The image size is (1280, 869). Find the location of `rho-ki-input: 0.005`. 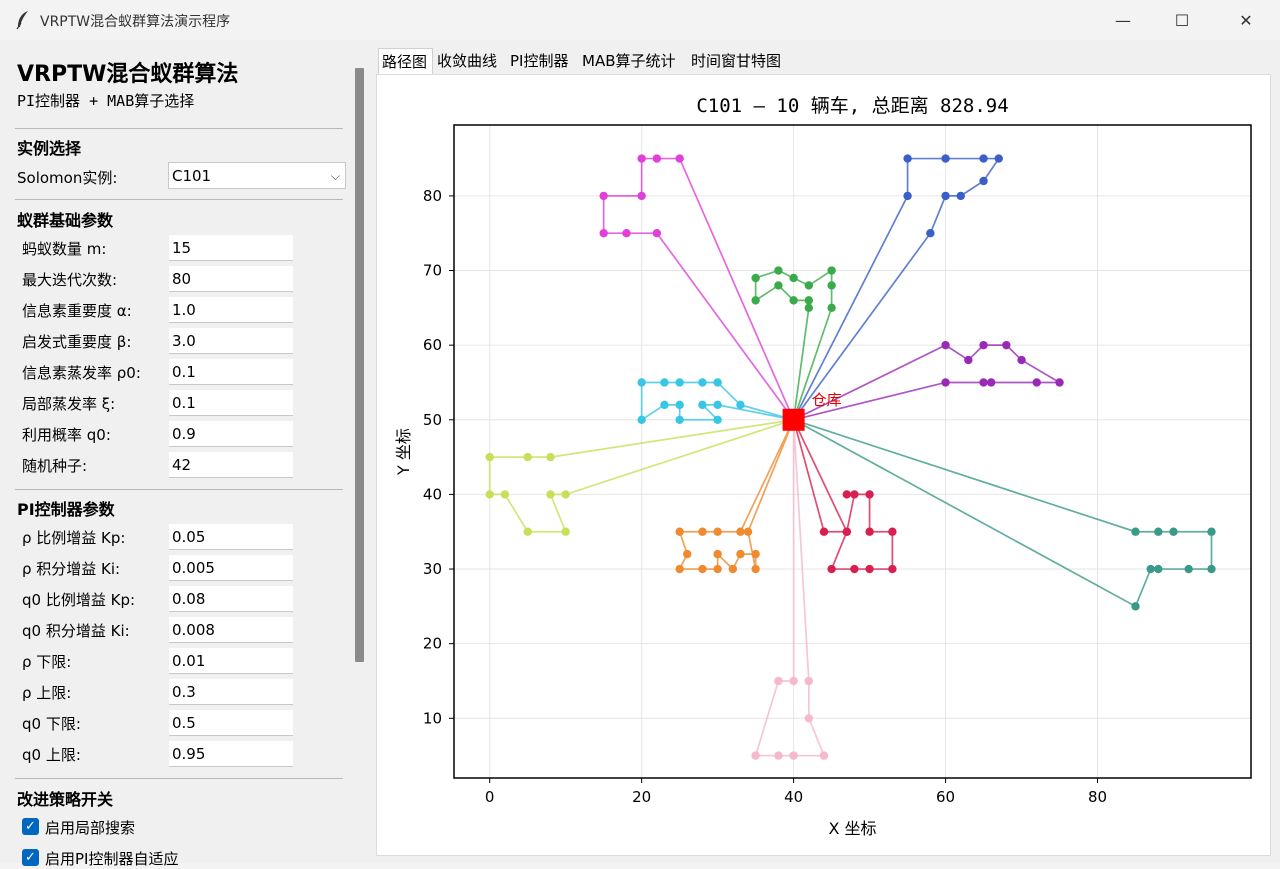

rho-ki-input: 0.005 is located at coordinates (231, 568).